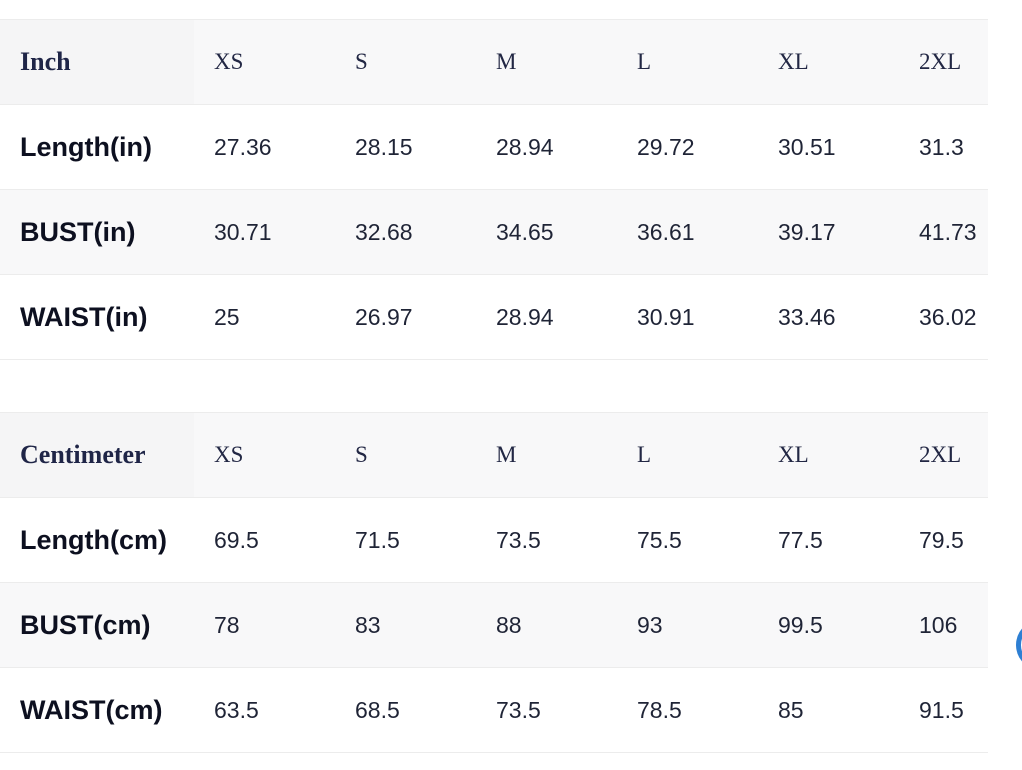 Image resolution: width=1022 pixels, height=770 pixels. What do you see at coordinates (828, 710) in the screenshot?
I see `cell-value: 85` at bounding box center [828, 710].